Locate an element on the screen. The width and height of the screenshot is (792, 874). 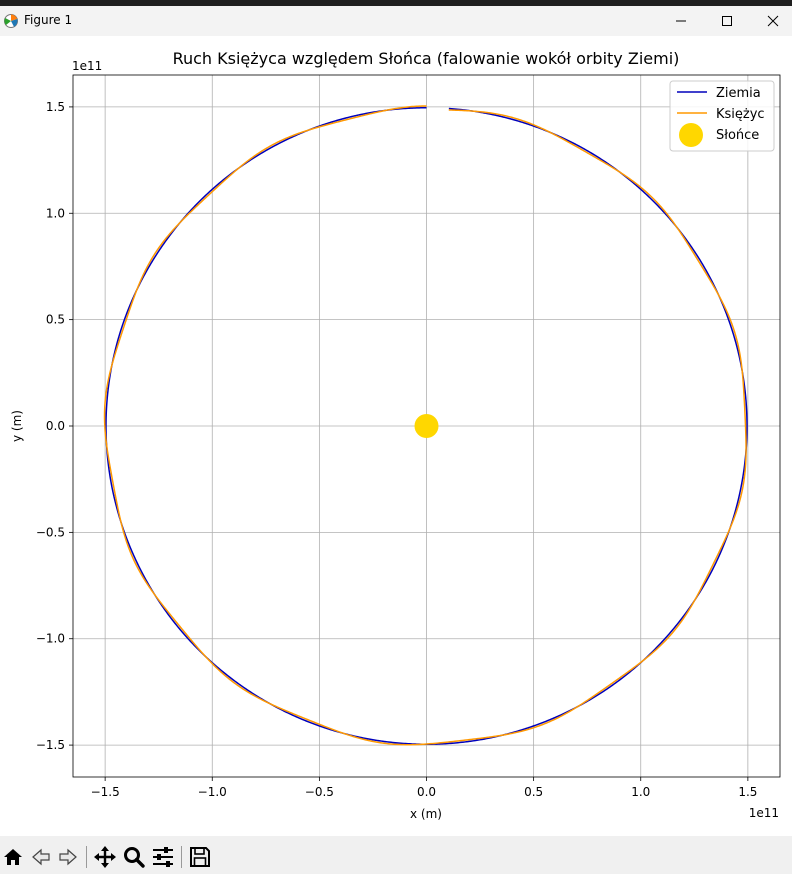
legend-label-ziemia: Ziemia is located at coordinates (738, 93).